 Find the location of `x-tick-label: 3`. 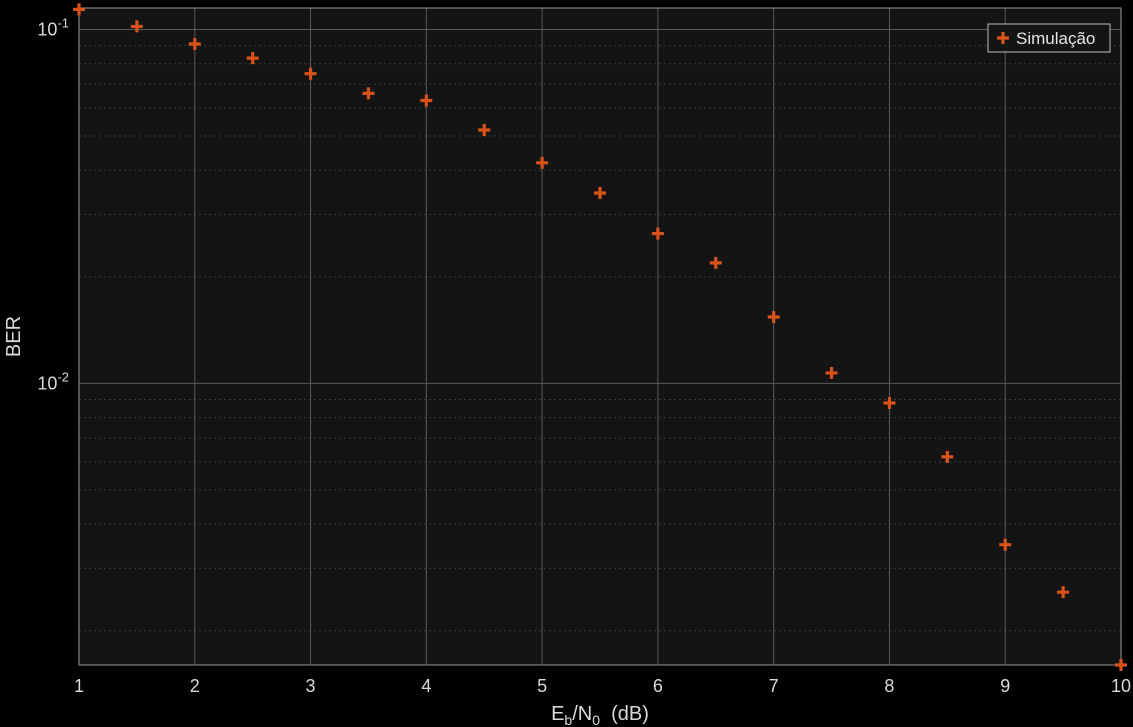

x-tick-label: 3 is located at coordinates (311, 686).